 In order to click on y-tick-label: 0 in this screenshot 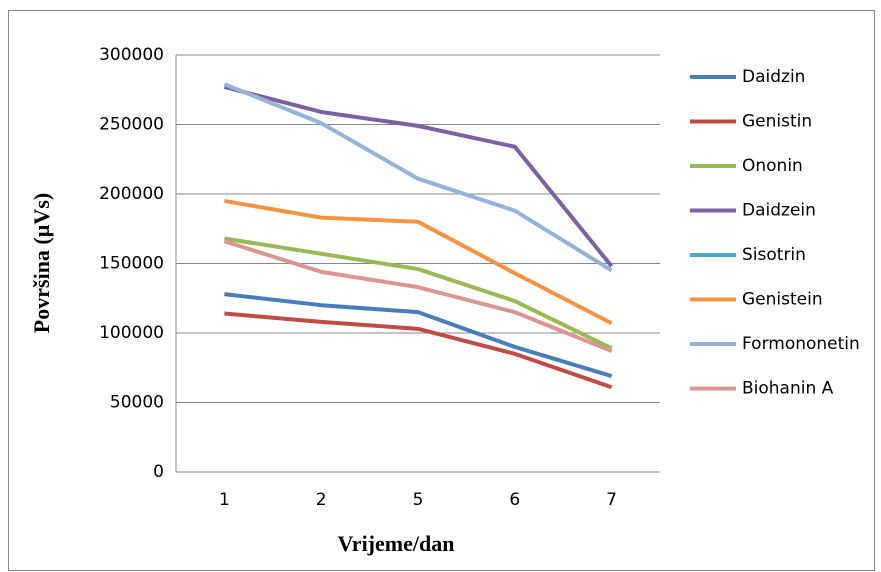, I will do `click(158, 472)`.